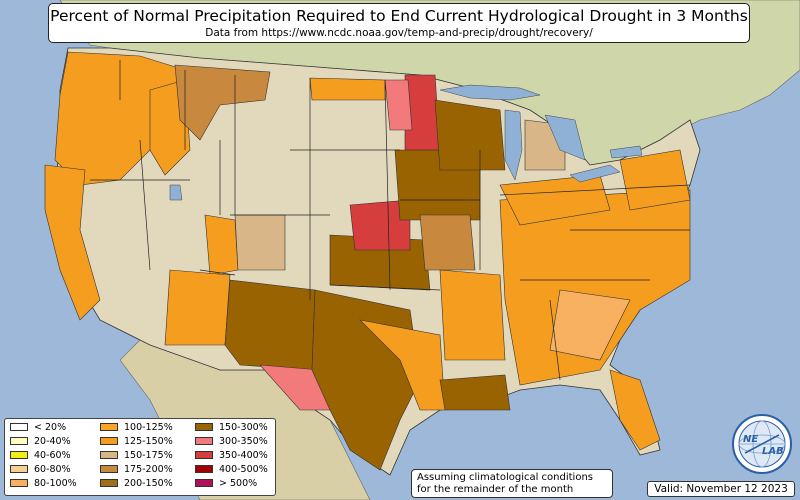 This screenshot has height=500, width=800. I want to click on arizona-region, so click(197, 307).